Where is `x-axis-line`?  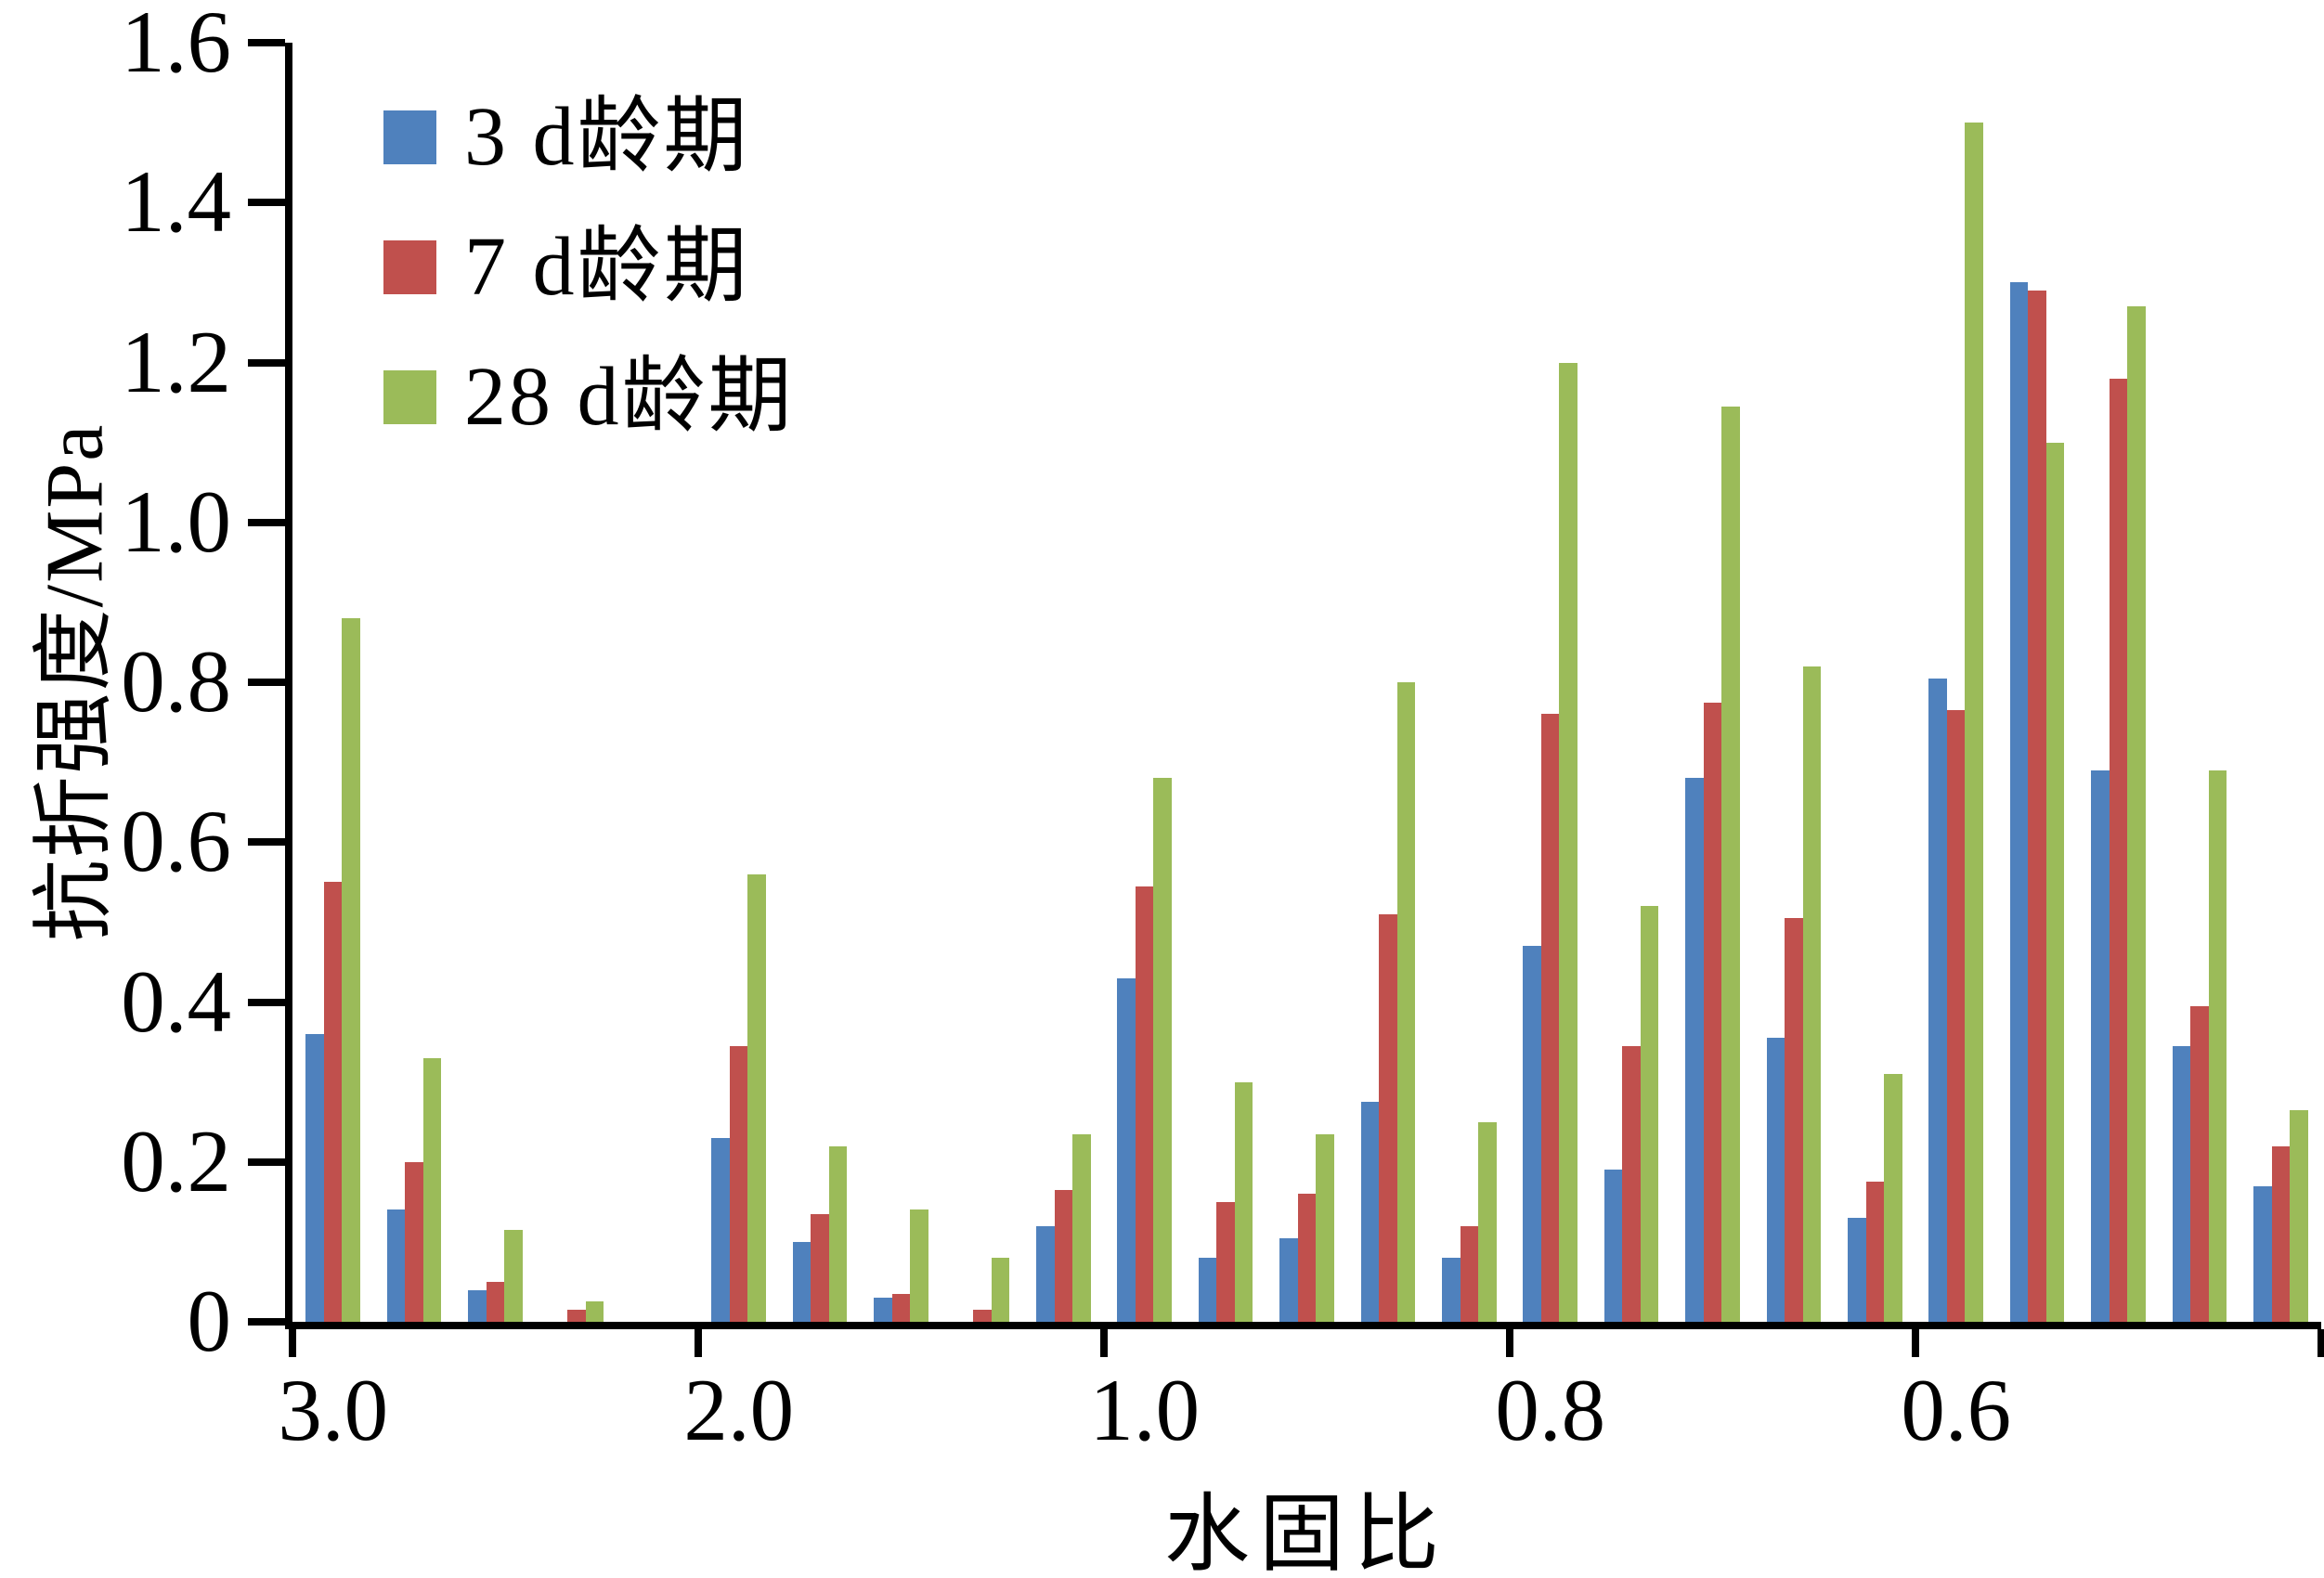
x-axis-line is located at coordinates (1303, 1325).